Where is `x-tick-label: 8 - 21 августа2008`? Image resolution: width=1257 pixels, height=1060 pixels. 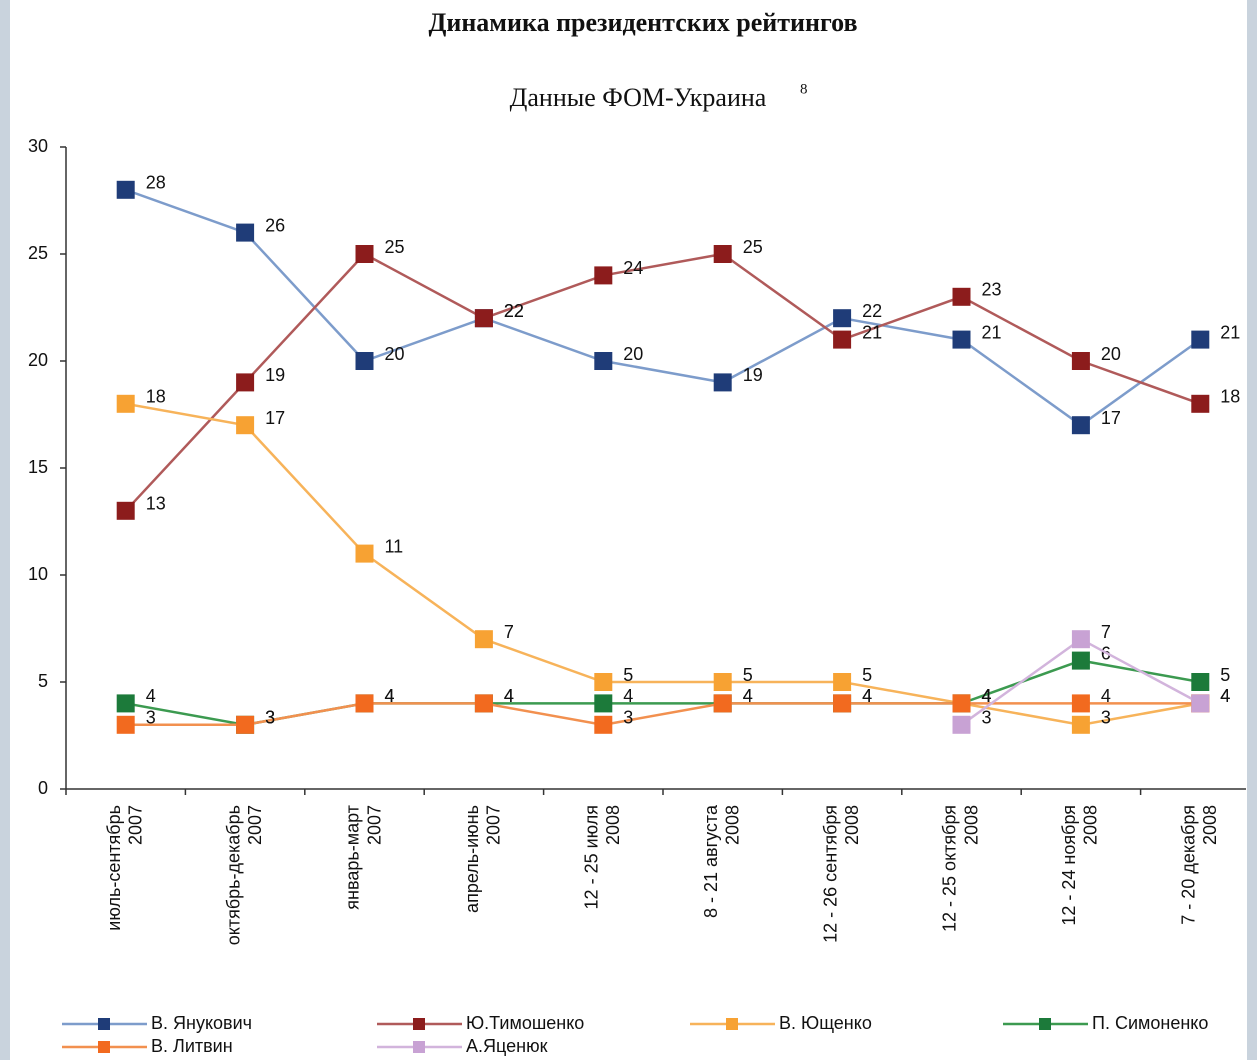
x-tick-label: 8 - 21 августа2008 is located at coordinates (722, 861).